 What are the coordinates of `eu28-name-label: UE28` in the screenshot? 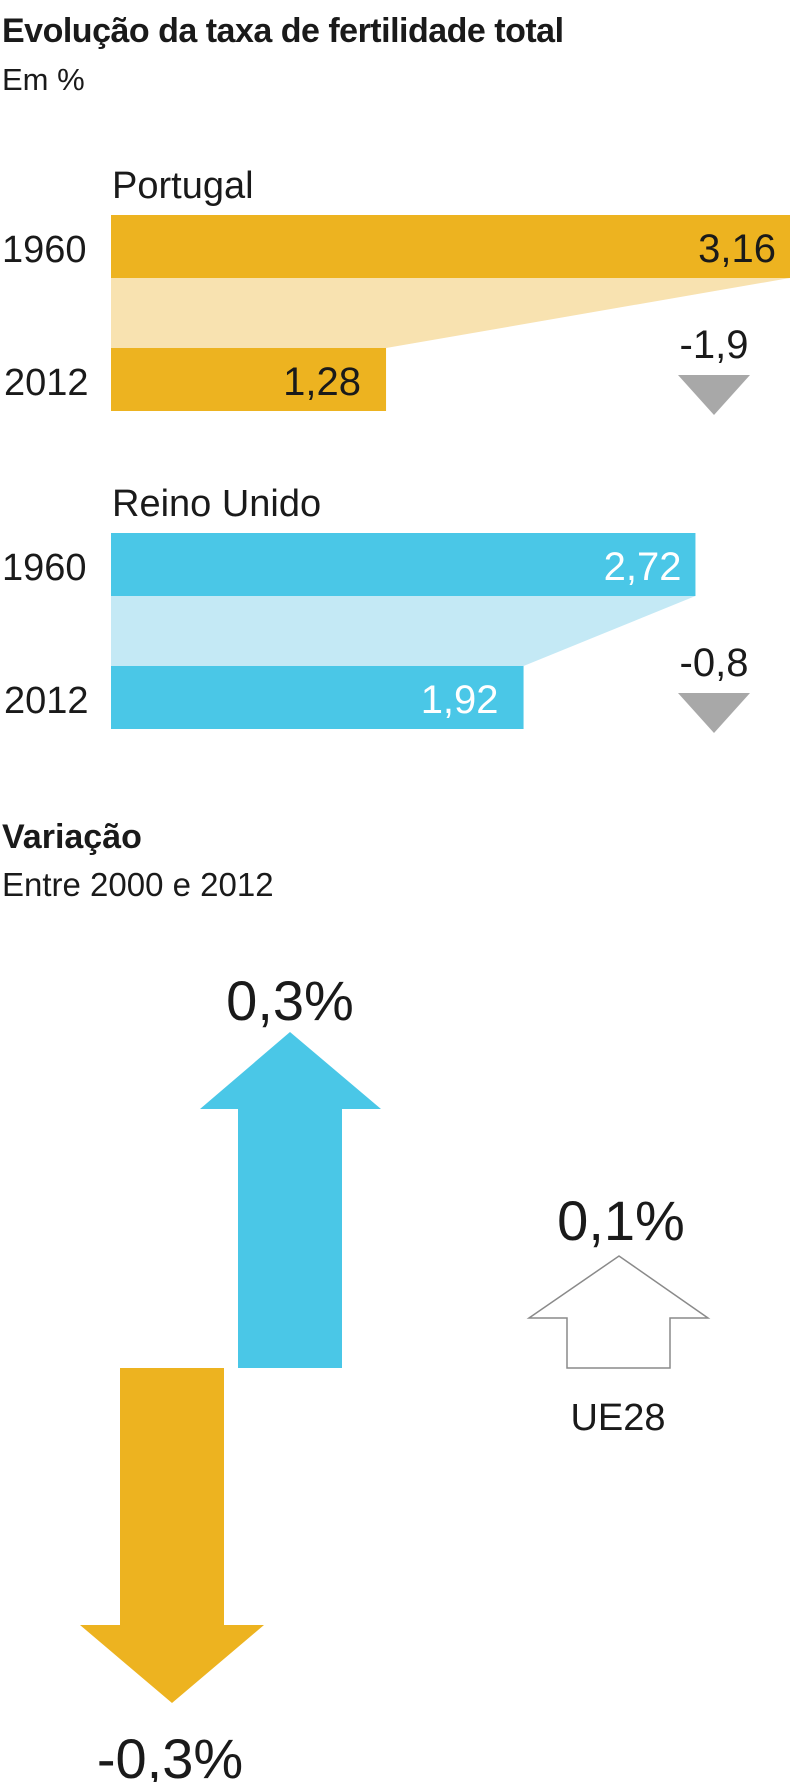 It's located at (617, 1418).